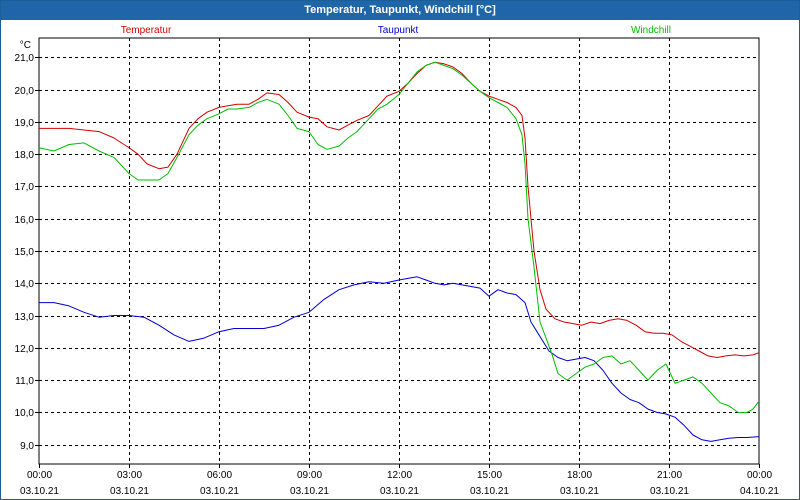  I want to click on y-tick-label: 20,0, so click(25, 91).